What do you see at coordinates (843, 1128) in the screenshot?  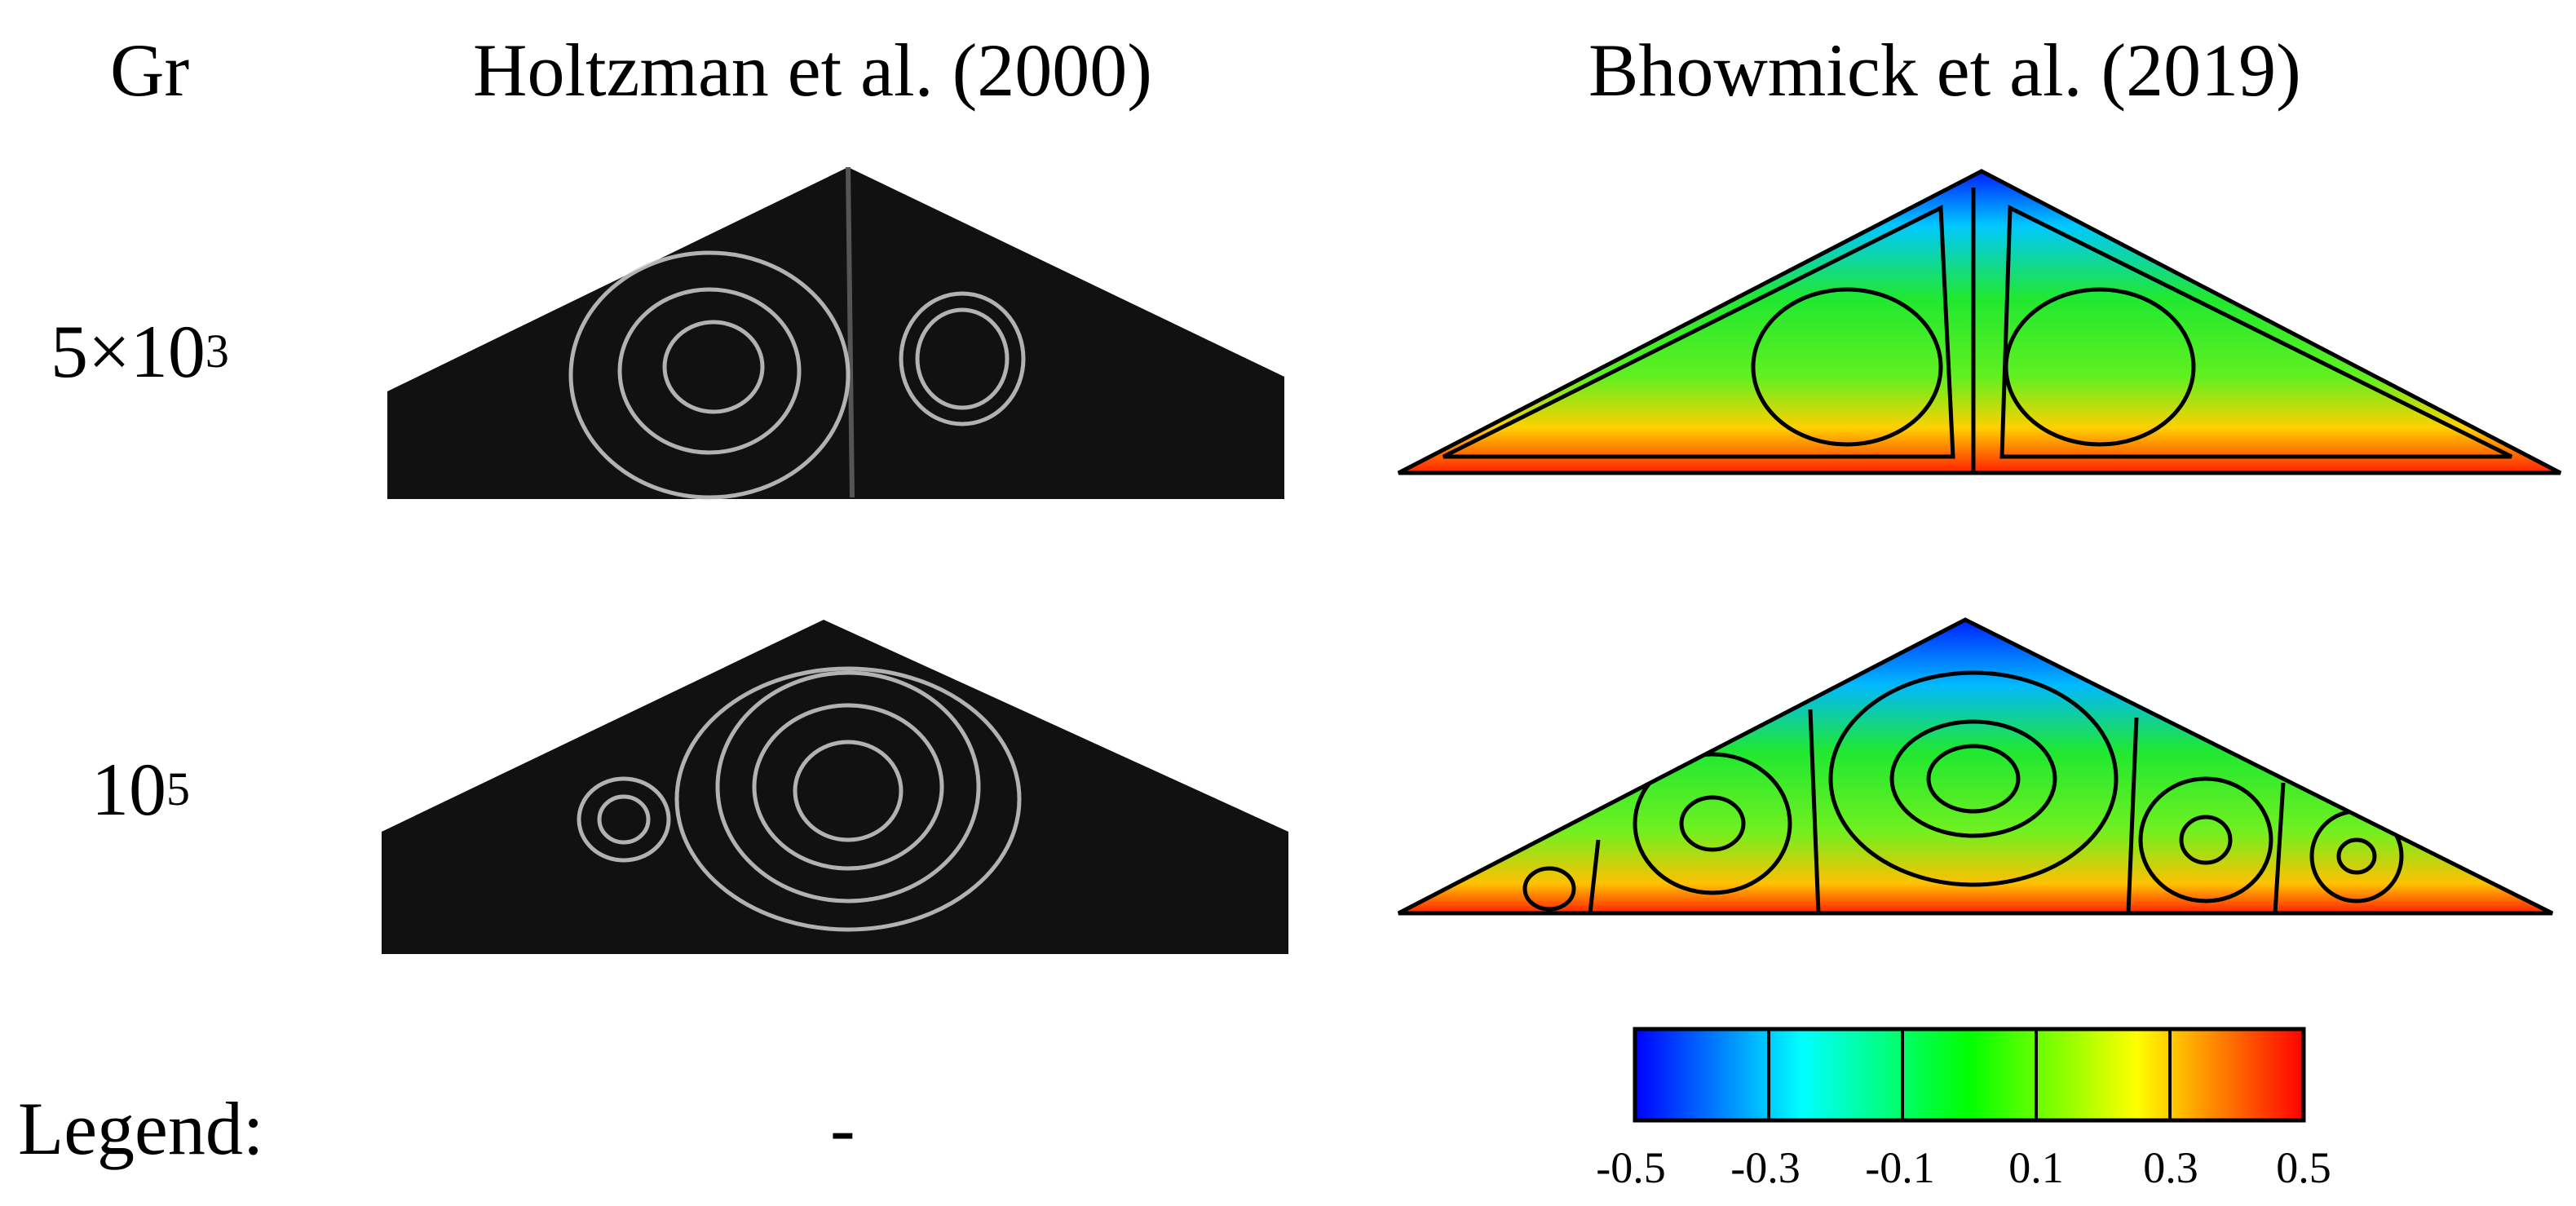 I see `holtzman-legend-value: -` at bounding box center [843, 1128].